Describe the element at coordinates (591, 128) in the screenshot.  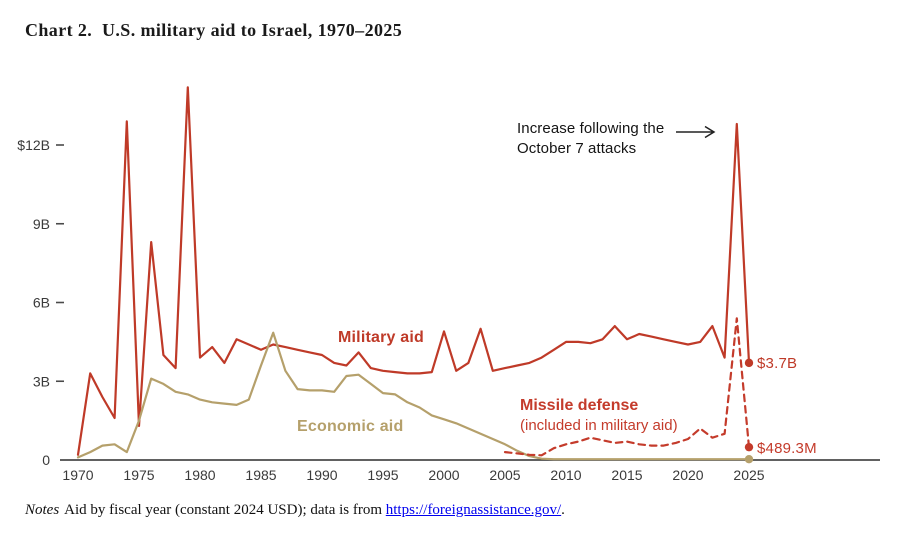
I see `annotation-line1: Increase following the` at that location.